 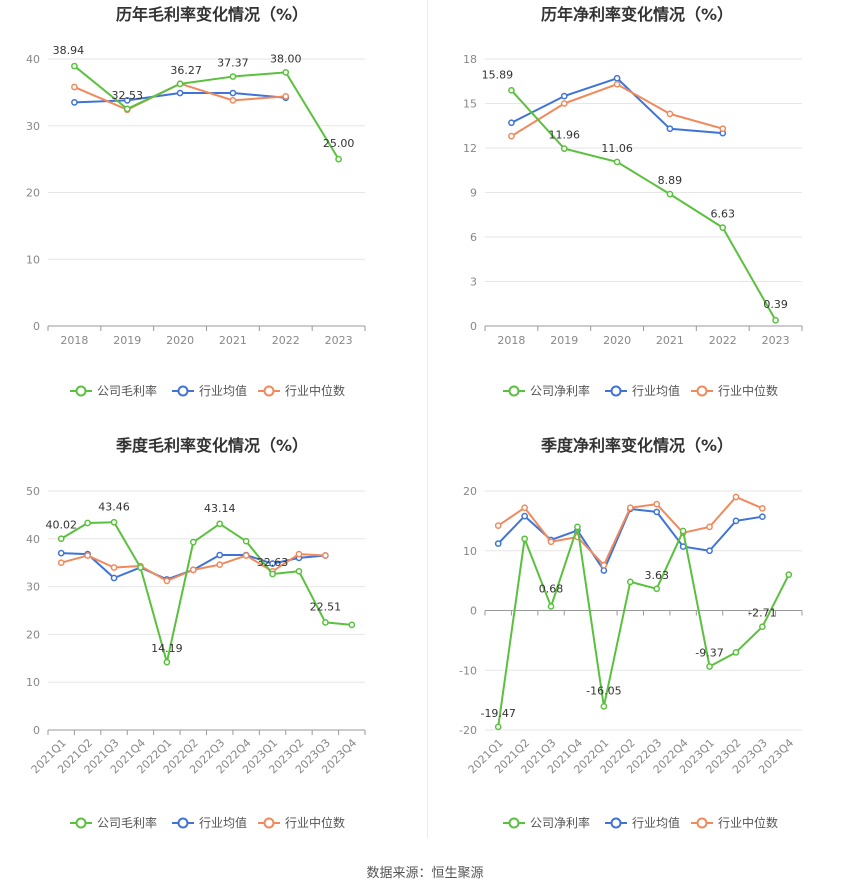 I want to click on data-label: 14.19, so click(x=167, y=648).